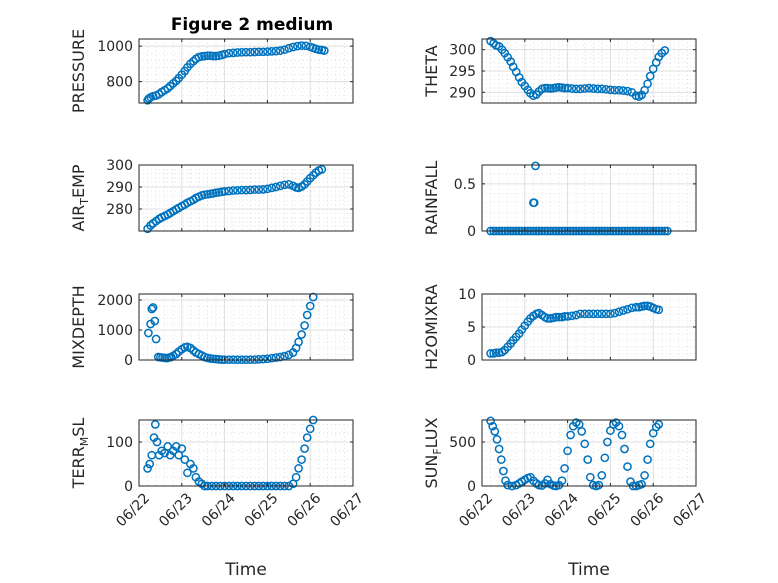 The image size is (778, 583). I want to click on y-tick-label: 0, so click(471, 361).